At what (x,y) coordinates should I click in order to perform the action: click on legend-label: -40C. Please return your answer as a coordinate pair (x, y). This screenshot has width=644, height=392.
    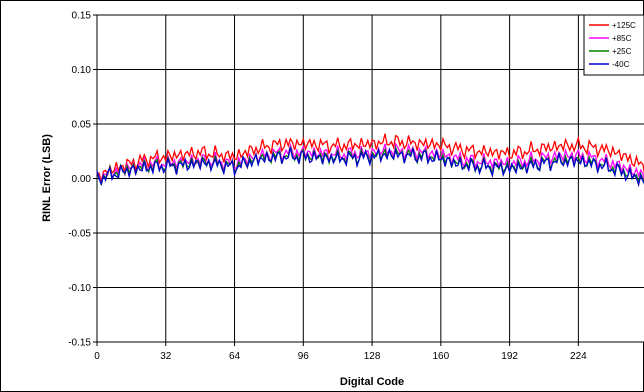
    Looking at the image, I should click on (621, 64).